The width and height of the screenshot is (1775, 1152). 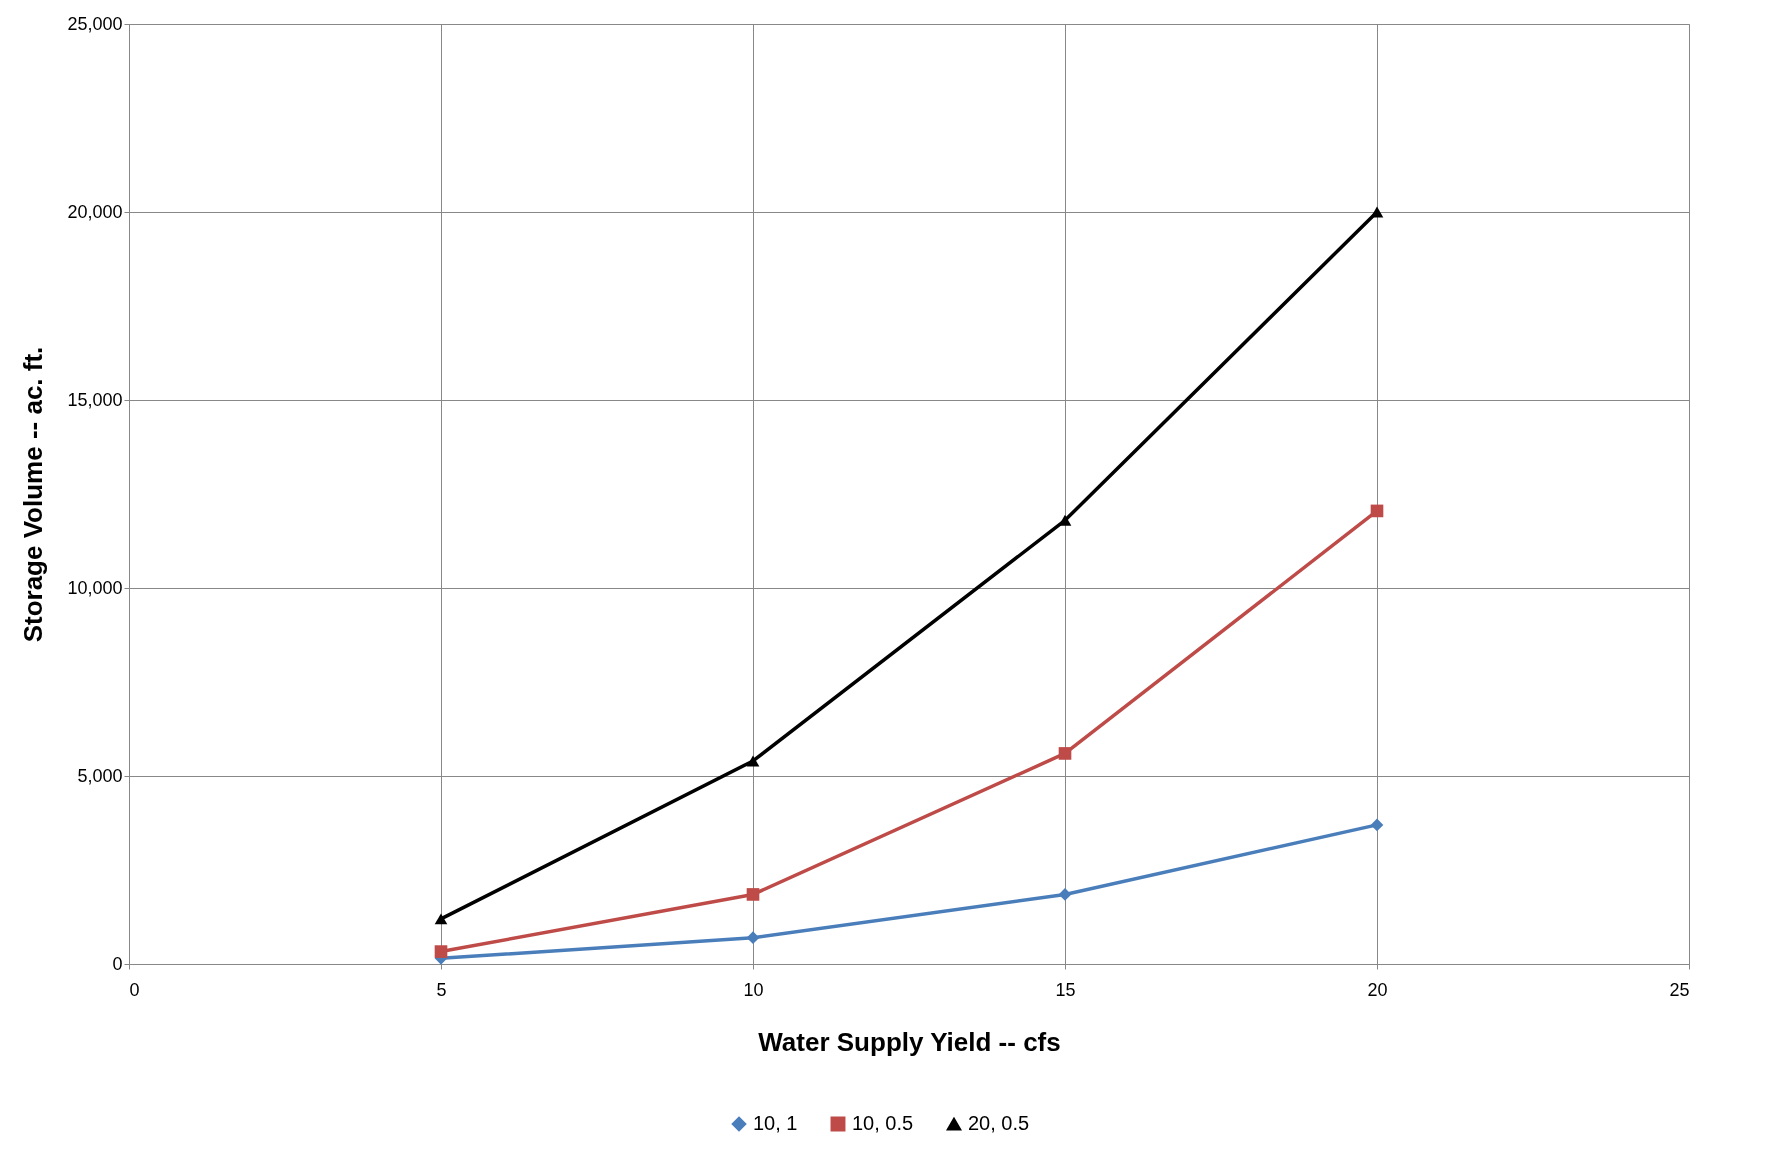 I want to click on y-axis-title: Storage Volume -- ac. ft., so click(x=33, y=494).